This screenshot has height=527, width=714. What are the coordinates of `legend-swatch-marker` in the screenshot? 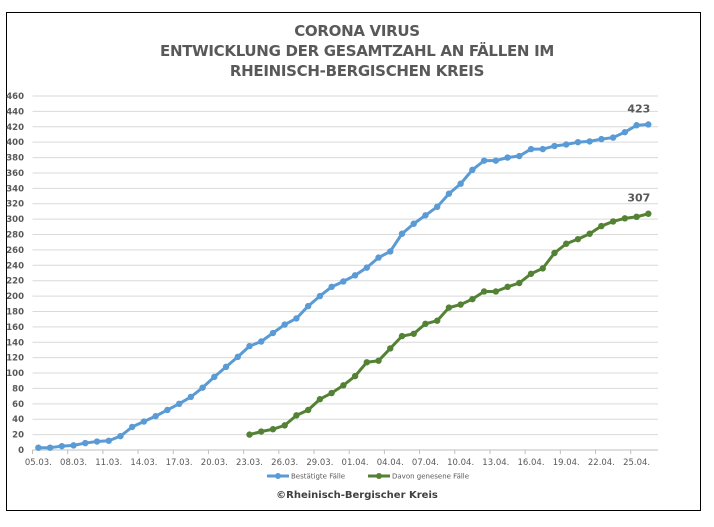 It's located at (278, 476).